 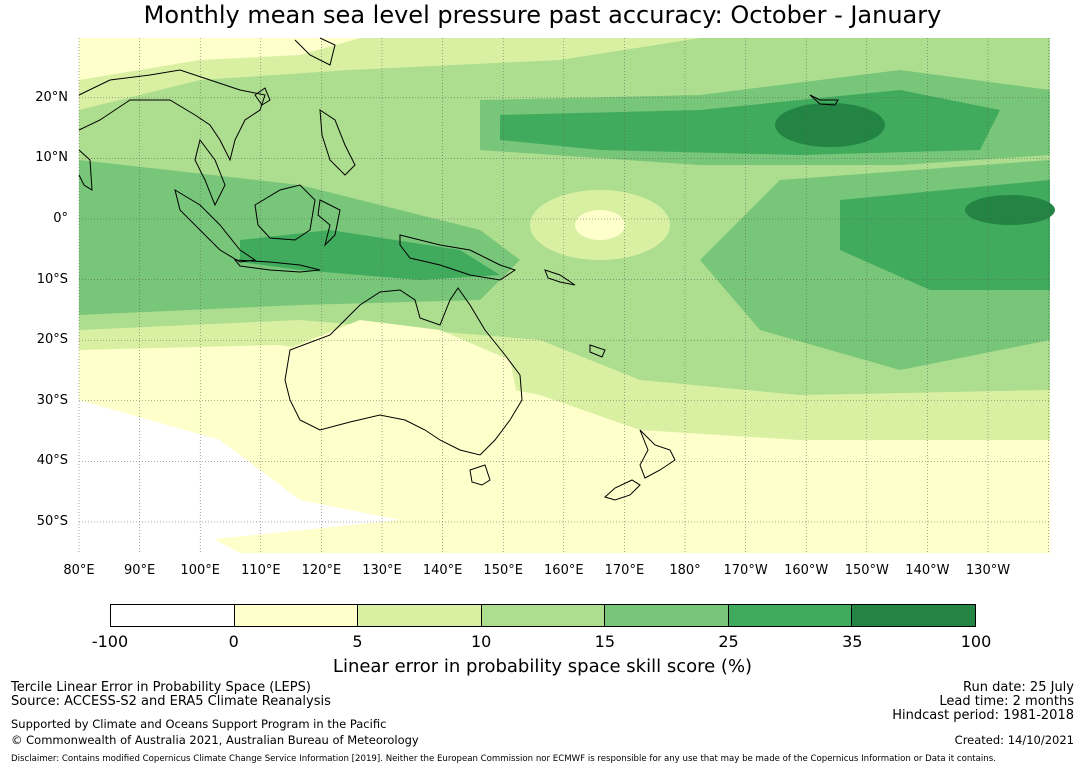 I want to click on borneo-coast, so click(x=285, y=212).